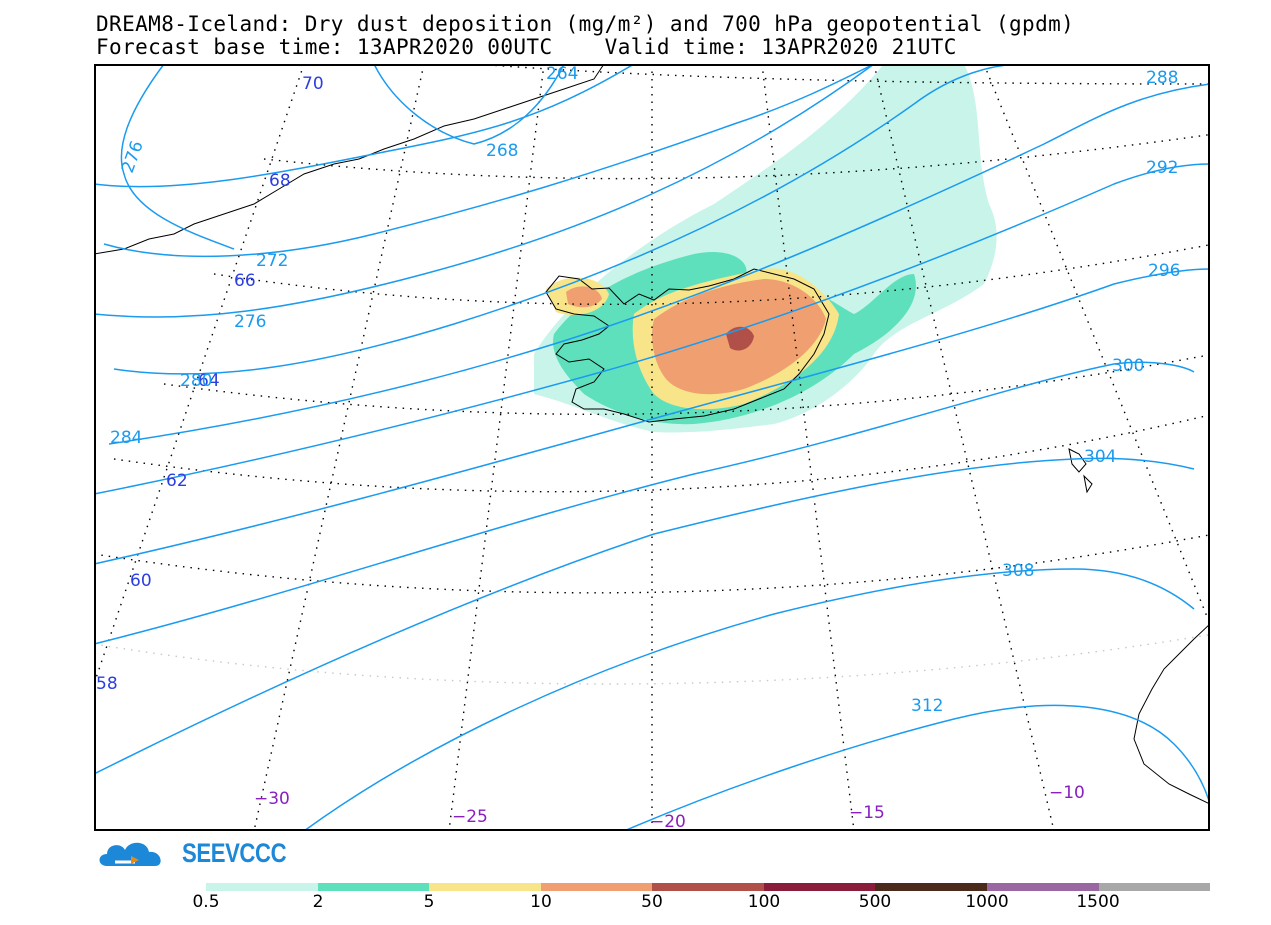 Image resolution: width=1271 pixels, height=925 pixels. What do you see at coordinates (1100, 457) in the screenshot?
I see `contour-label: 304` at bounding box center [1100, 457].